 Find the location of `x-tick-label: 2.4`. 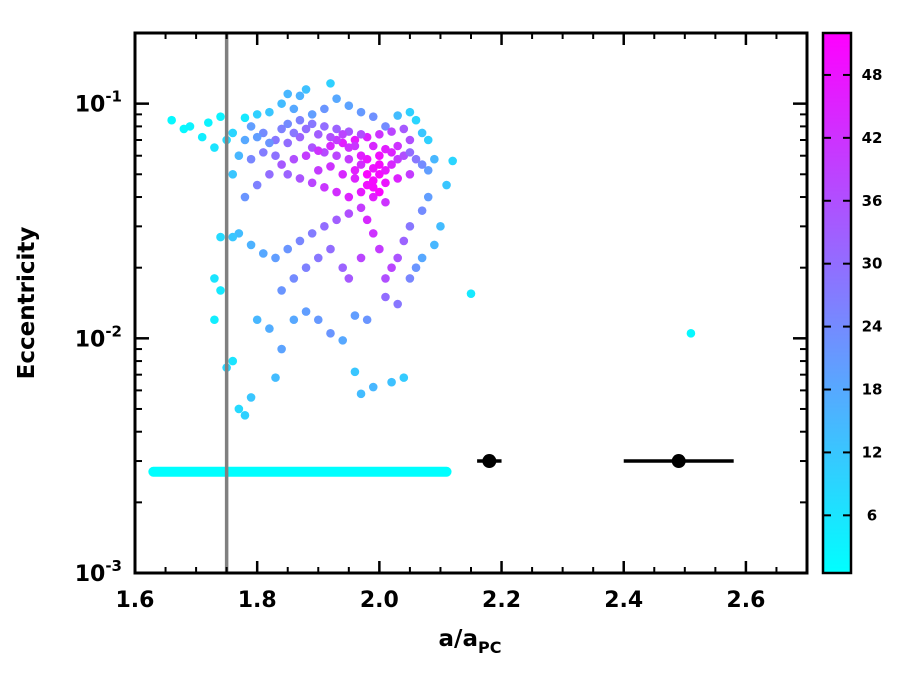

x-tick-label: 2.4 is located at coordinates (623, 600).